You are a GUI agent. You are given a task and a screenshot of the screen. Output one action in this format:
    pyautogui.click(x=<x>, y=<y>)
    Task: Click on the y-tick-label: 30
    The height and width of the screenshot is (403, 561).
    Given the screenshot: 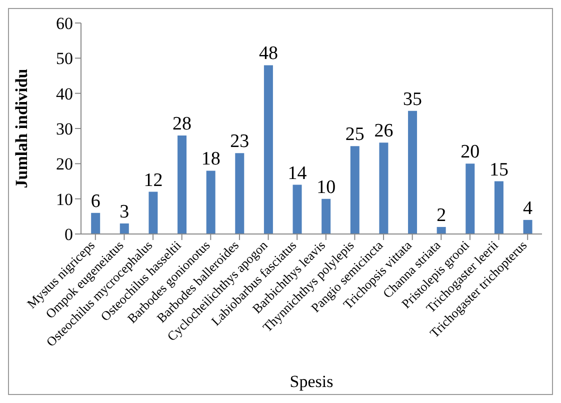 What is the action you would take?
    pyautogui.click(x=64, y=129)
    